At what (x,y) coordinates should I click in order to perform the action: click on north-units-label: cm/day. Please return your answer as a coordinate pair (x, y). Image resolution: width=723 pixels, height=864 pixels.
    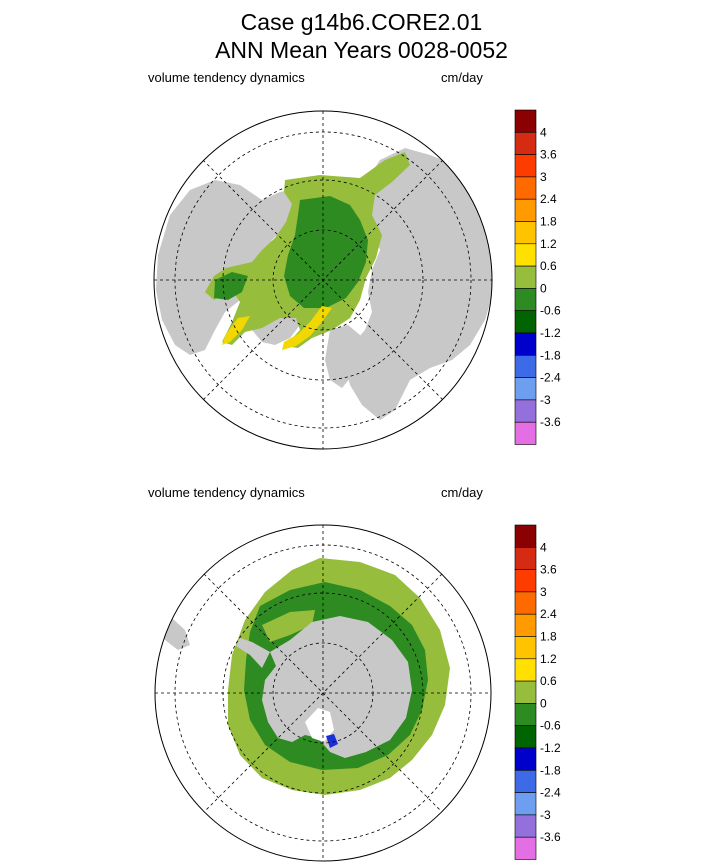
    Looking at the image, I should click on (462, 77).